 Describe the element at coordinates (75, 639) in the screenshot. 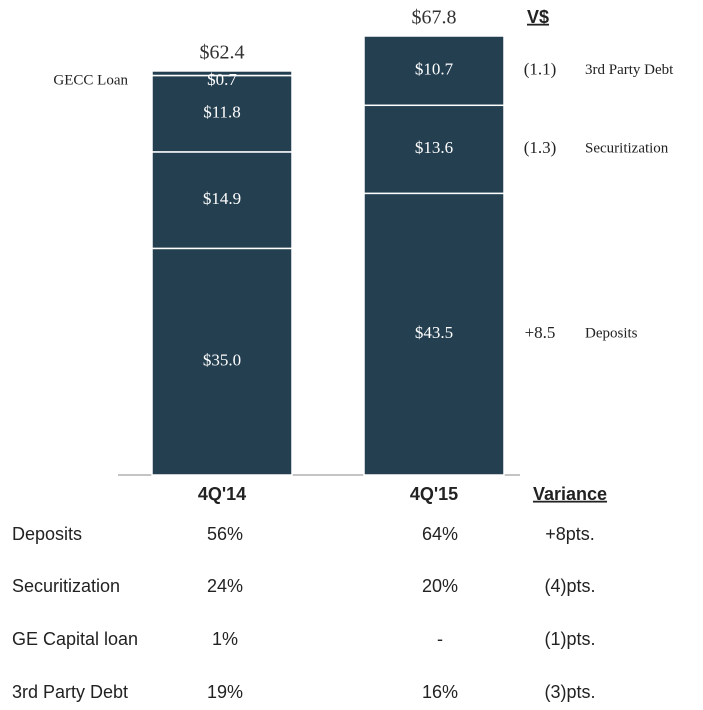

I see `row-label: GE Capital loan` at that location.